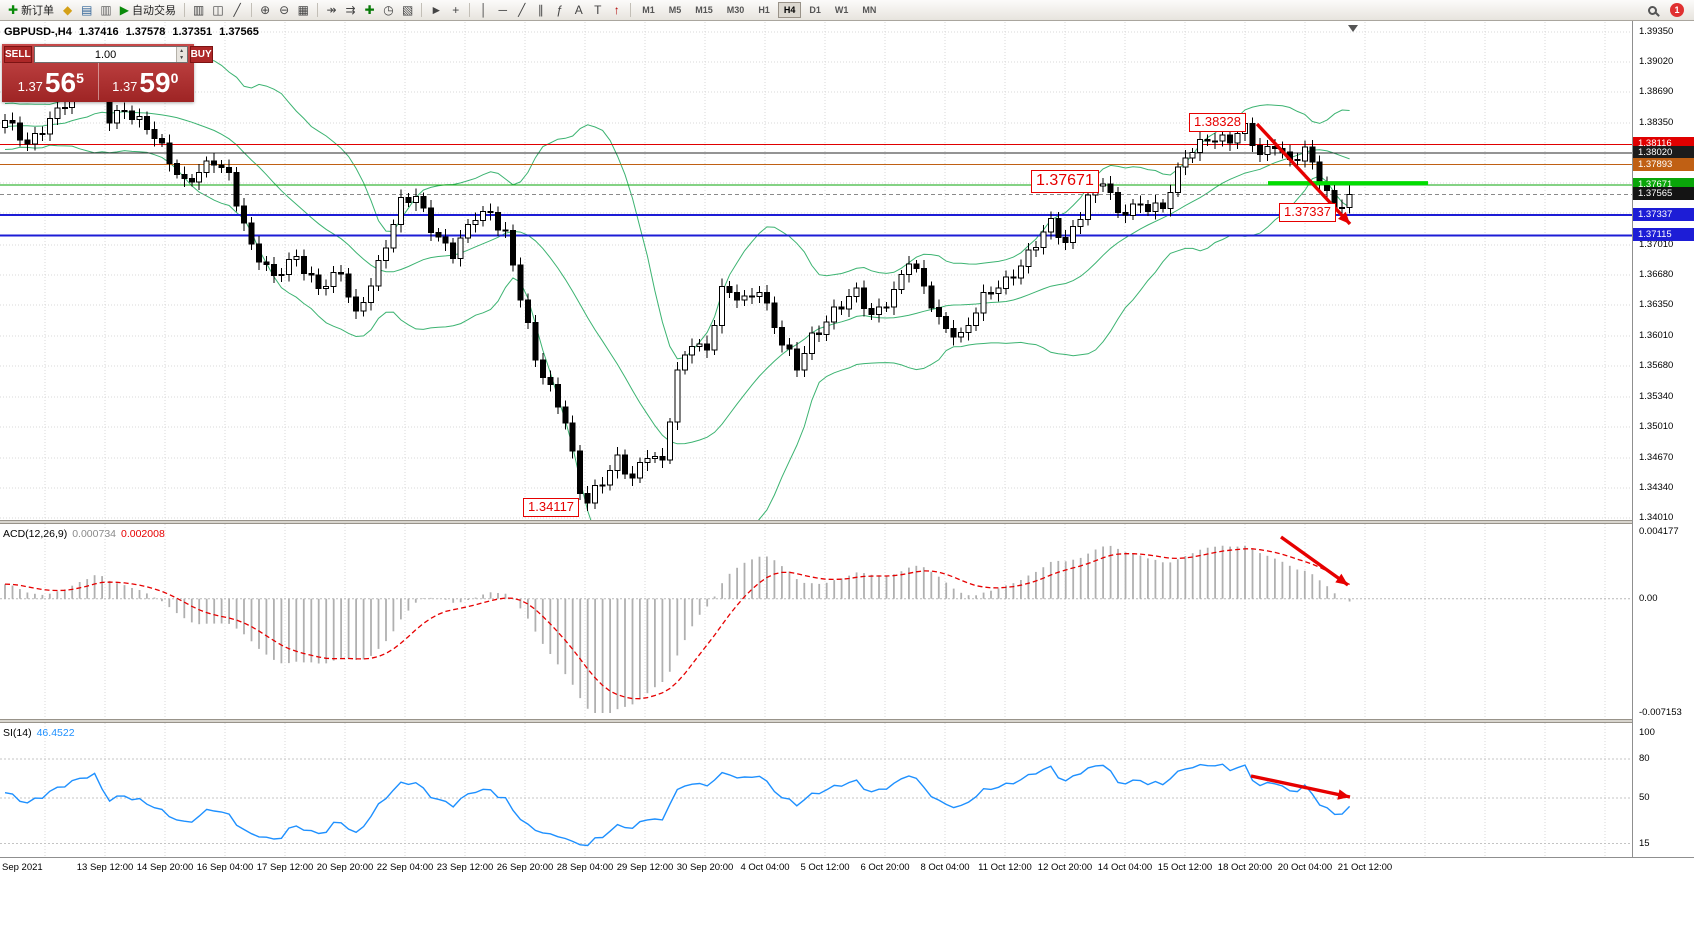 This screenshot has height=944, width=1694. I want to click on notification-count: 1, so click(1677, 10).